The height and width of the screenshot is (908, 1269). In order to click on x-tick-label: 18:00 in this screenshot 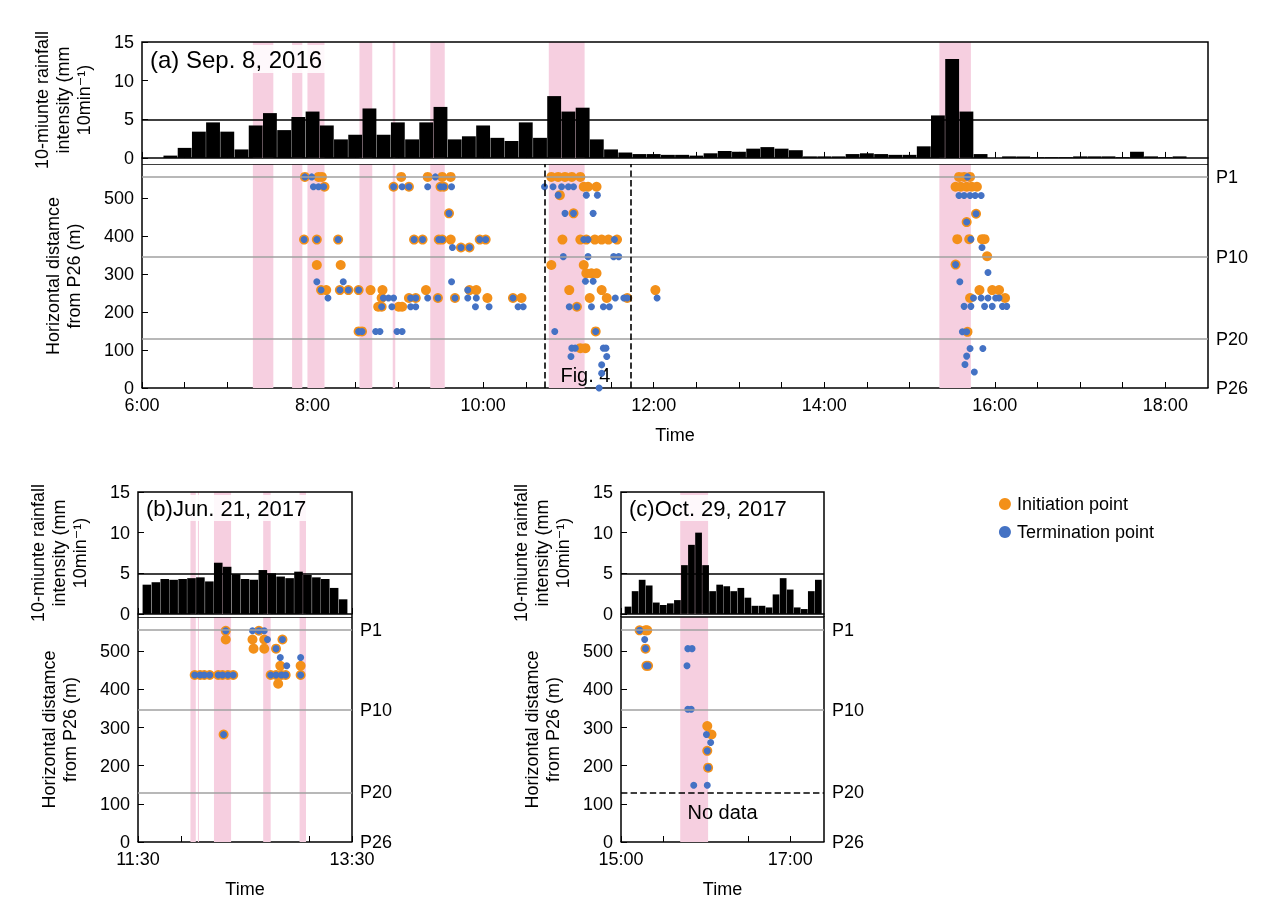, I will do `click(1165, 405)`.